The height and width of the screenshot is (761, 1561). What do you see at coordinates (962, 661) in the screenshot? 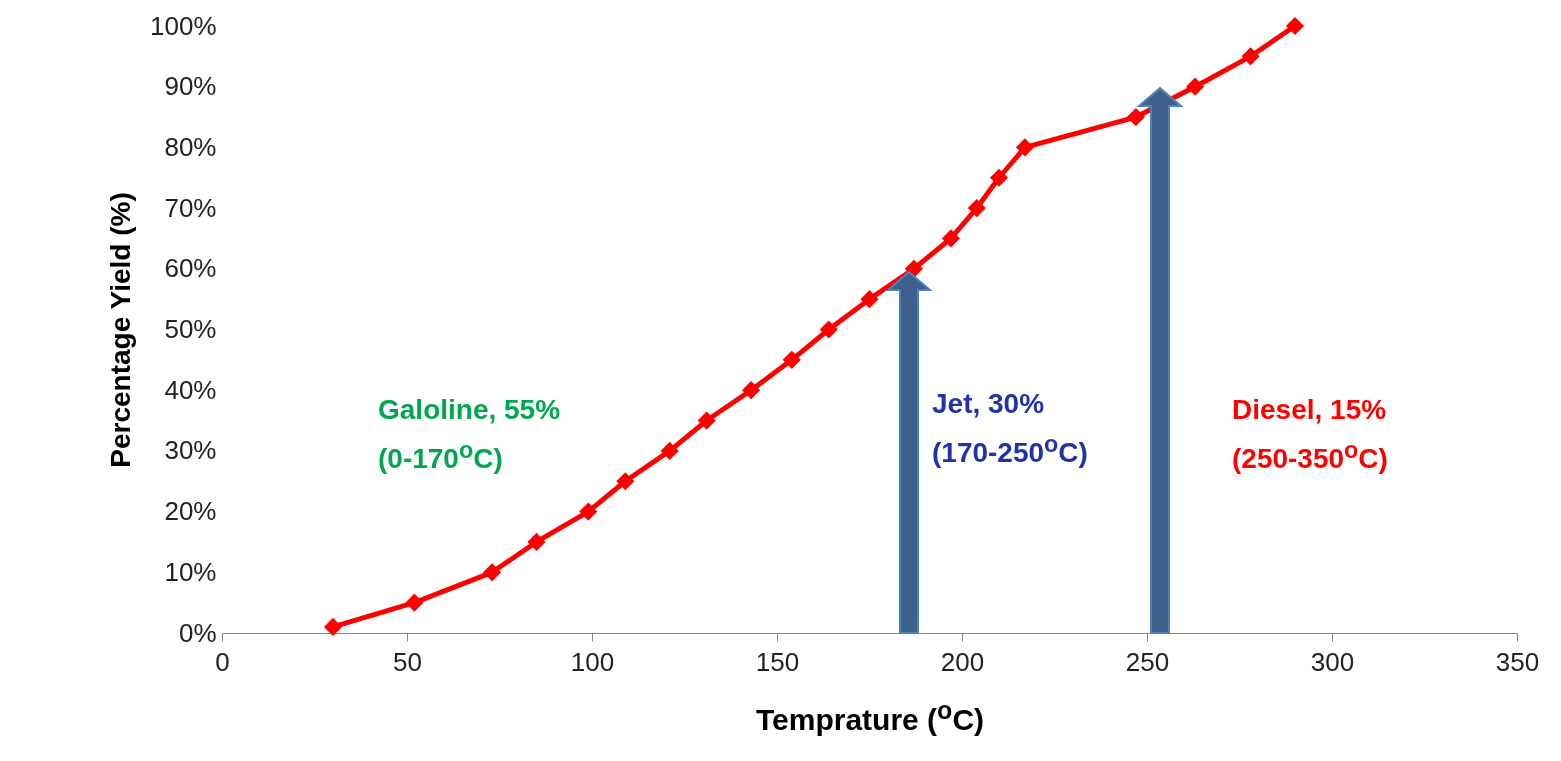
I see `x-tick-label: 200` at bounding box center [962, 661].